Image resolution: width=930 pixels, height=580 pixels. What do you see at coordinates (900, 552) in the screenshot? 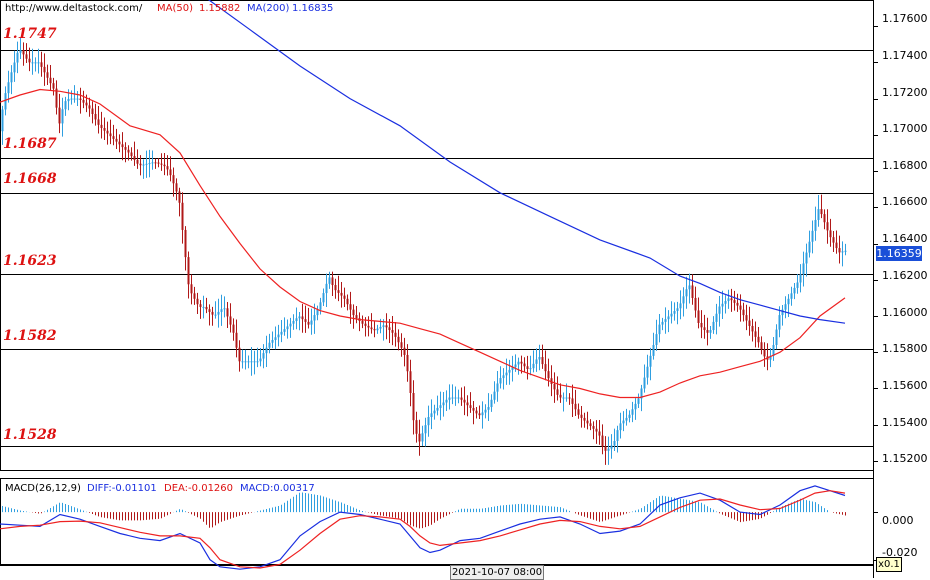
I see `macd-y-tick: -0.020` at bounding box center [900, 552].